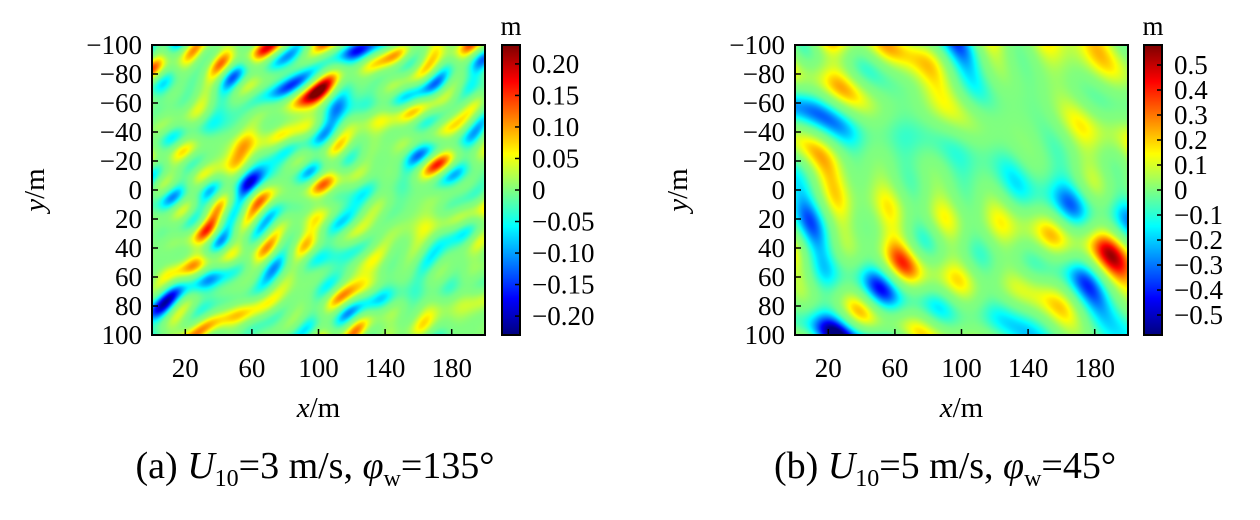  Describe the element at coordinates (555, 95) in the screenshot. I see `colorbar-tick-label: 0.15` at that location.